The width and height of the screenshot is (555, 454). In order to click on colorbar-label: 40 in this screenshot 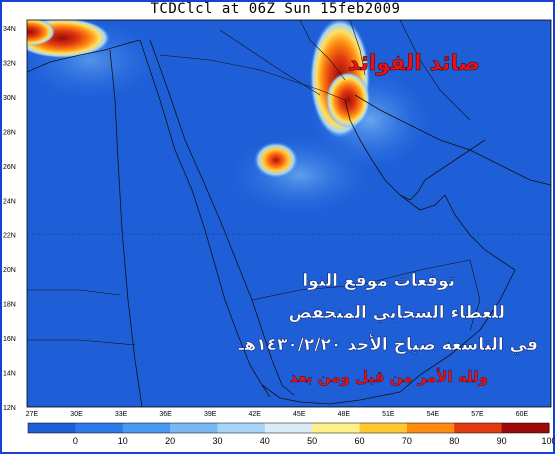, I will do `click(265, 441)`.